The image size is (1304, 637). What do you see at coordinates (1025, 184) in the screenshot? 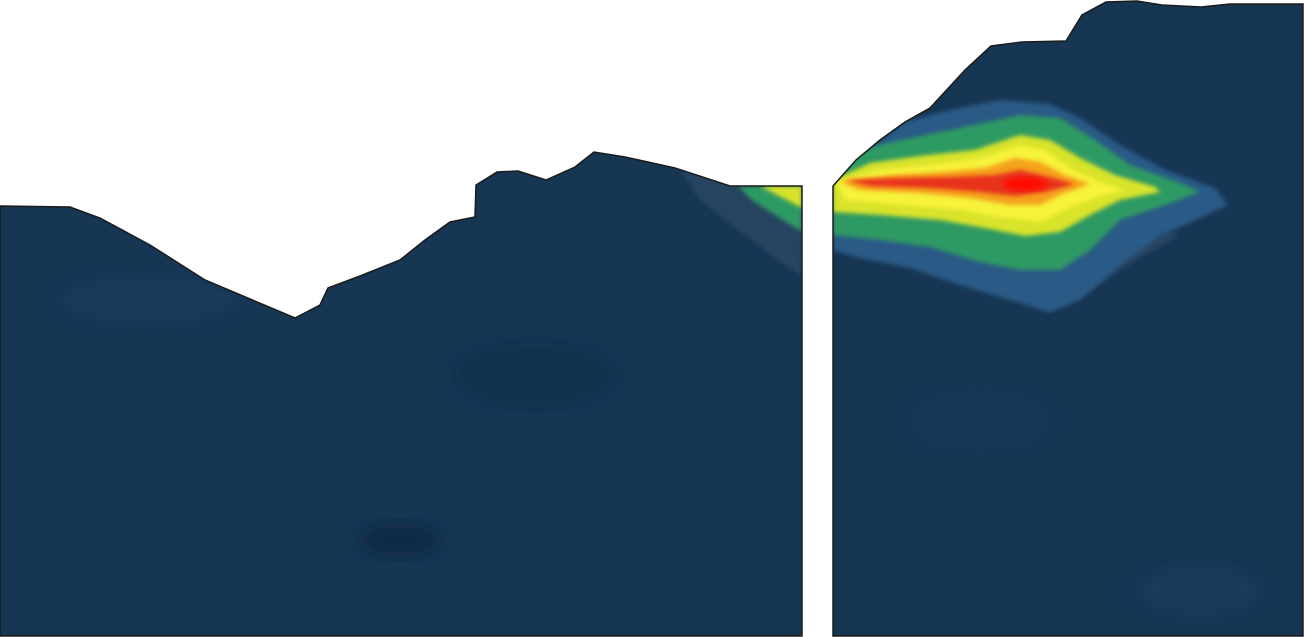
I see `plume-peak` at bounding box center [1025, 184].